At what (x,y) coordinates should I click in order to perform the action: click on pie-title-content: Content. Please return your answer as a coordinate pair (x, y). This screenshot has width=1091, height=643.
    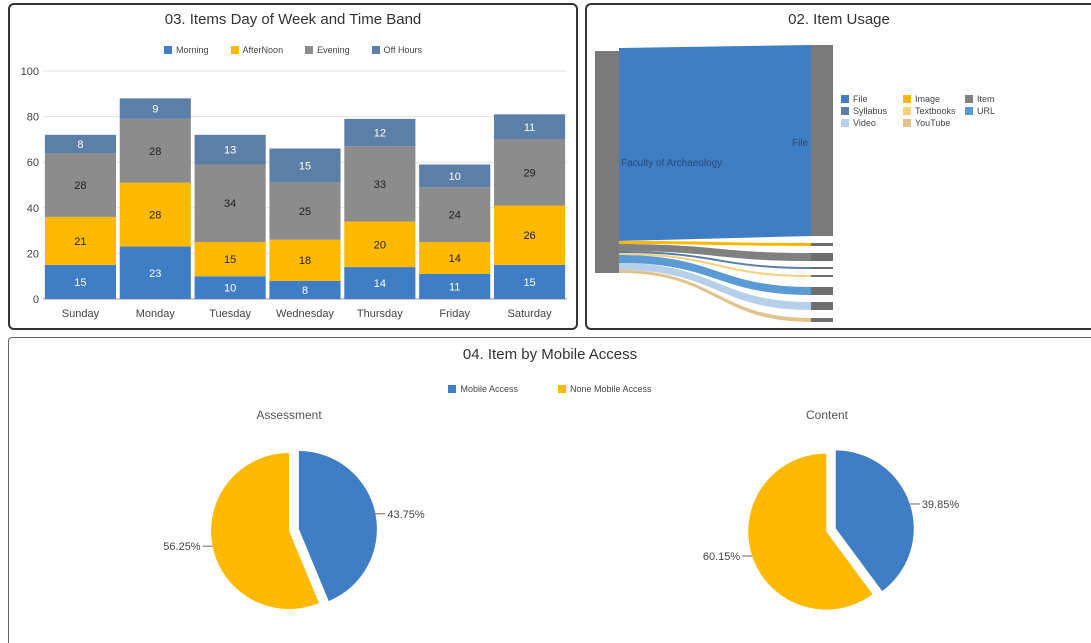
    Looking at the image, I should click on (827, 415).